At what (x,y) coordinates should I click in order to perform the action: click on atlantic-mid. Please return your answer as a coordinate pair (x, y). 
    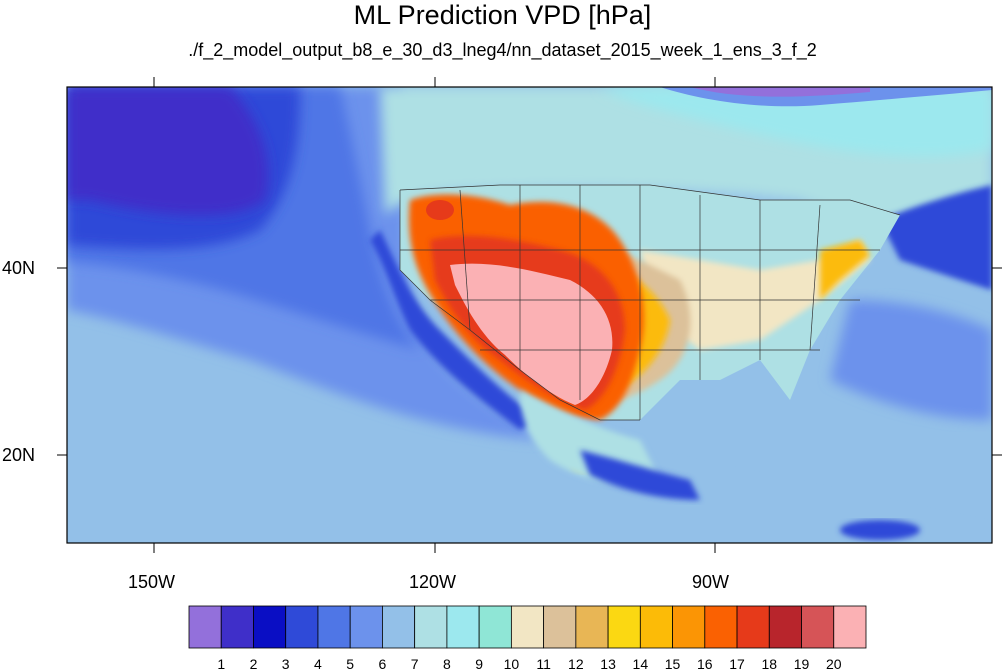
    Looking at the image, I should click on (911, 360).